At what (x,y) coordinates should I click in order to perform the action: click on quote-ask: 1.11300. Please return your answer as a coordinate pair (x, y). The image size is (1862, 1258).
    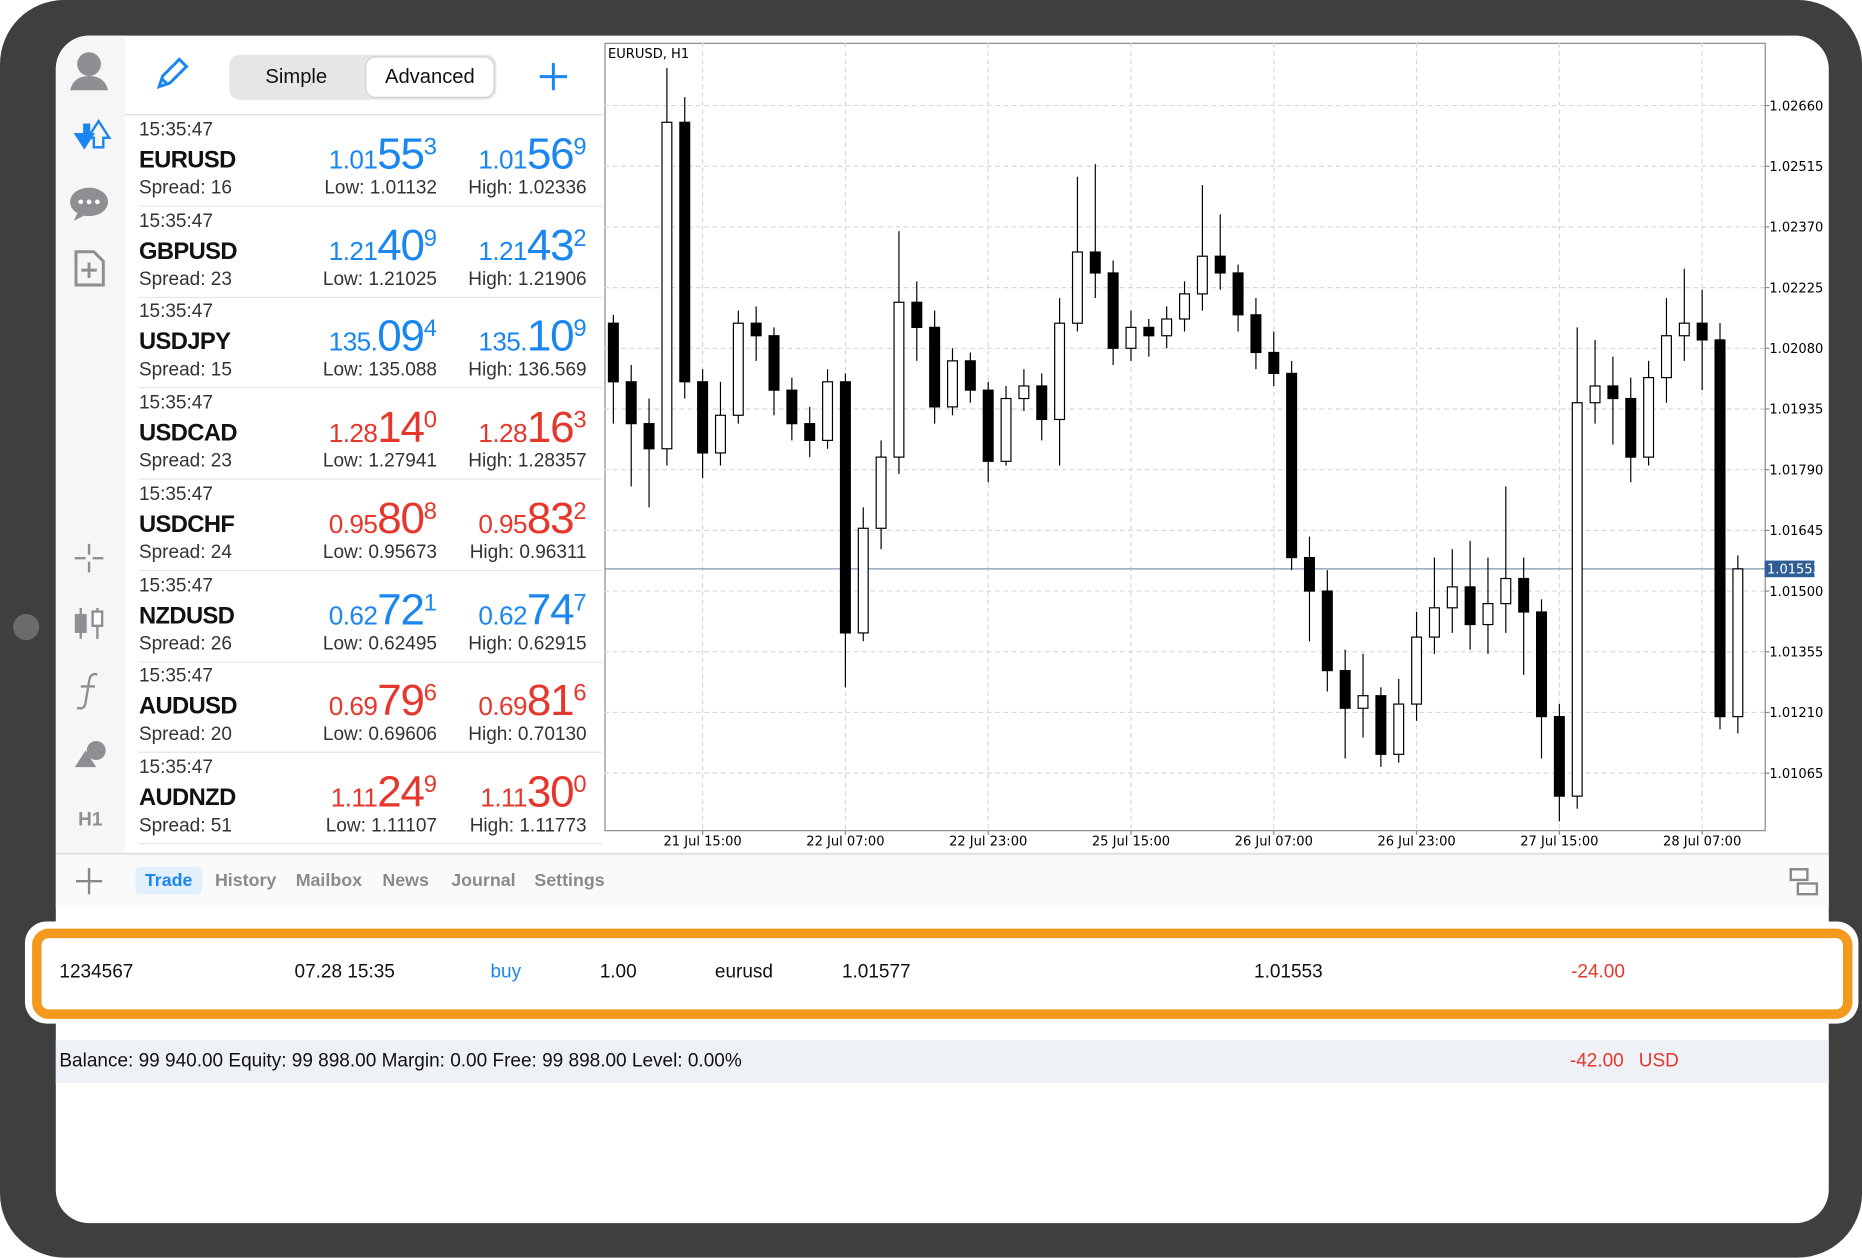
    Looking at the image, I should click on (293, 792).